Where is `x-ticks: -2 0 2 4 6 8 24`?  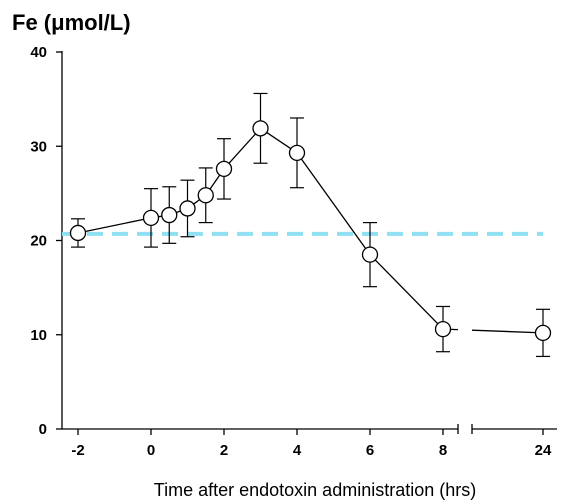
x-ticks: -2 0 2 4 6 8 24 is located at coordinates (311, 444).